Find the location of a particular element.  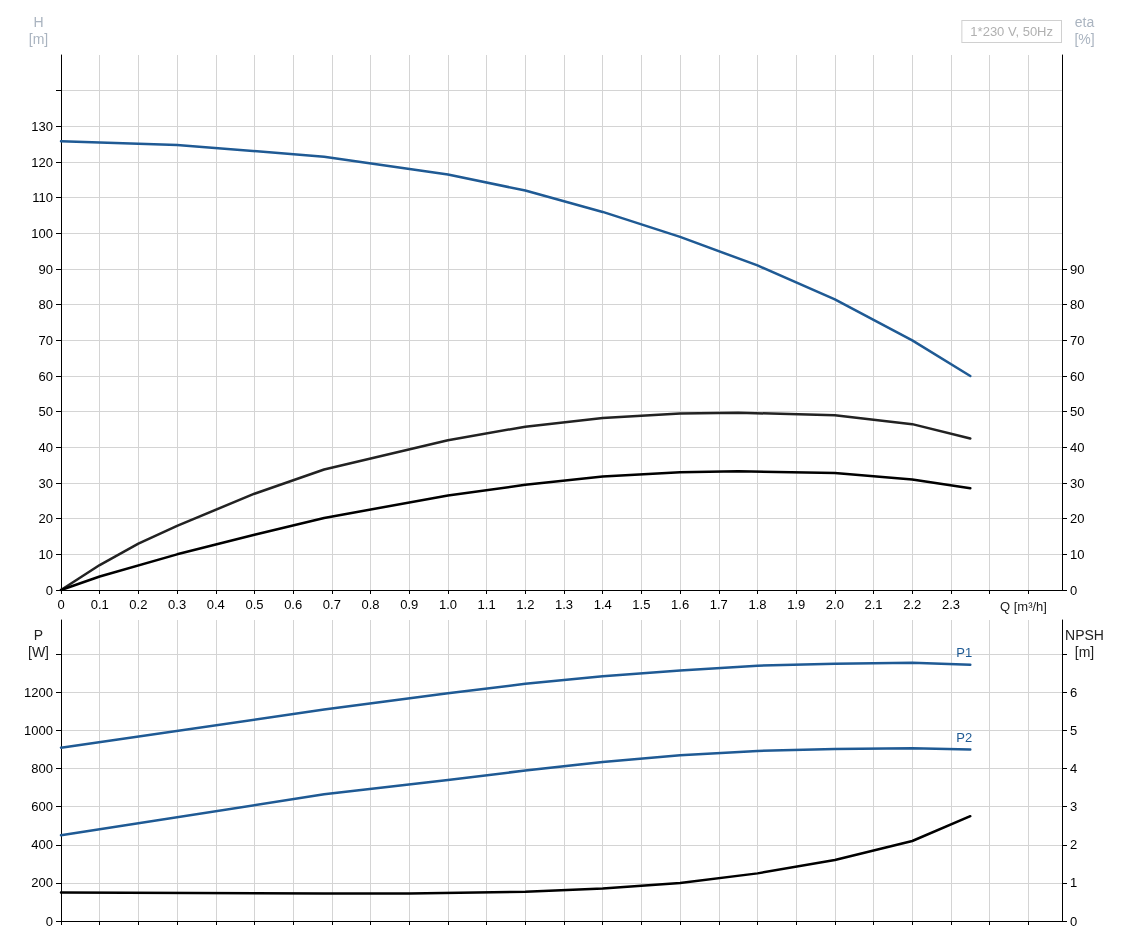

y2-tick-label: 3 is located at coordinates (1074, 807).